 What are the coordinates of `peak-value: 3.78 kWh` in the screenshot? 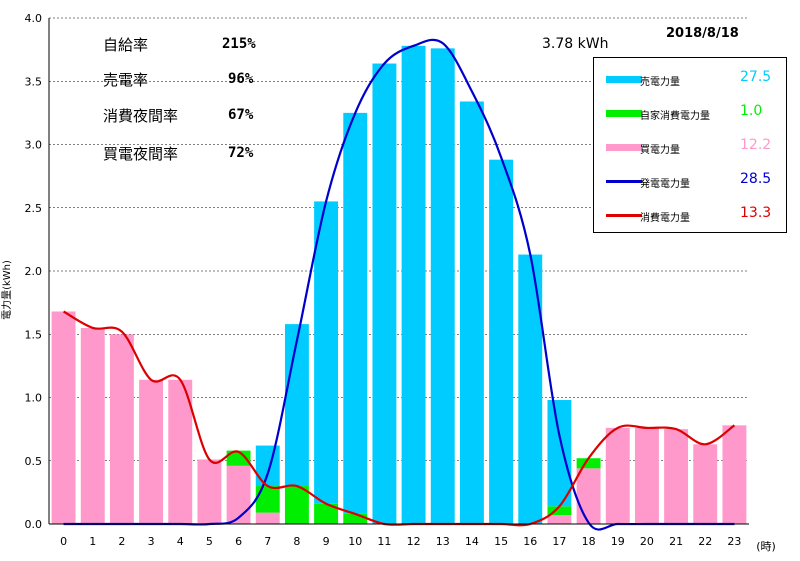 It's located at (575, 44).